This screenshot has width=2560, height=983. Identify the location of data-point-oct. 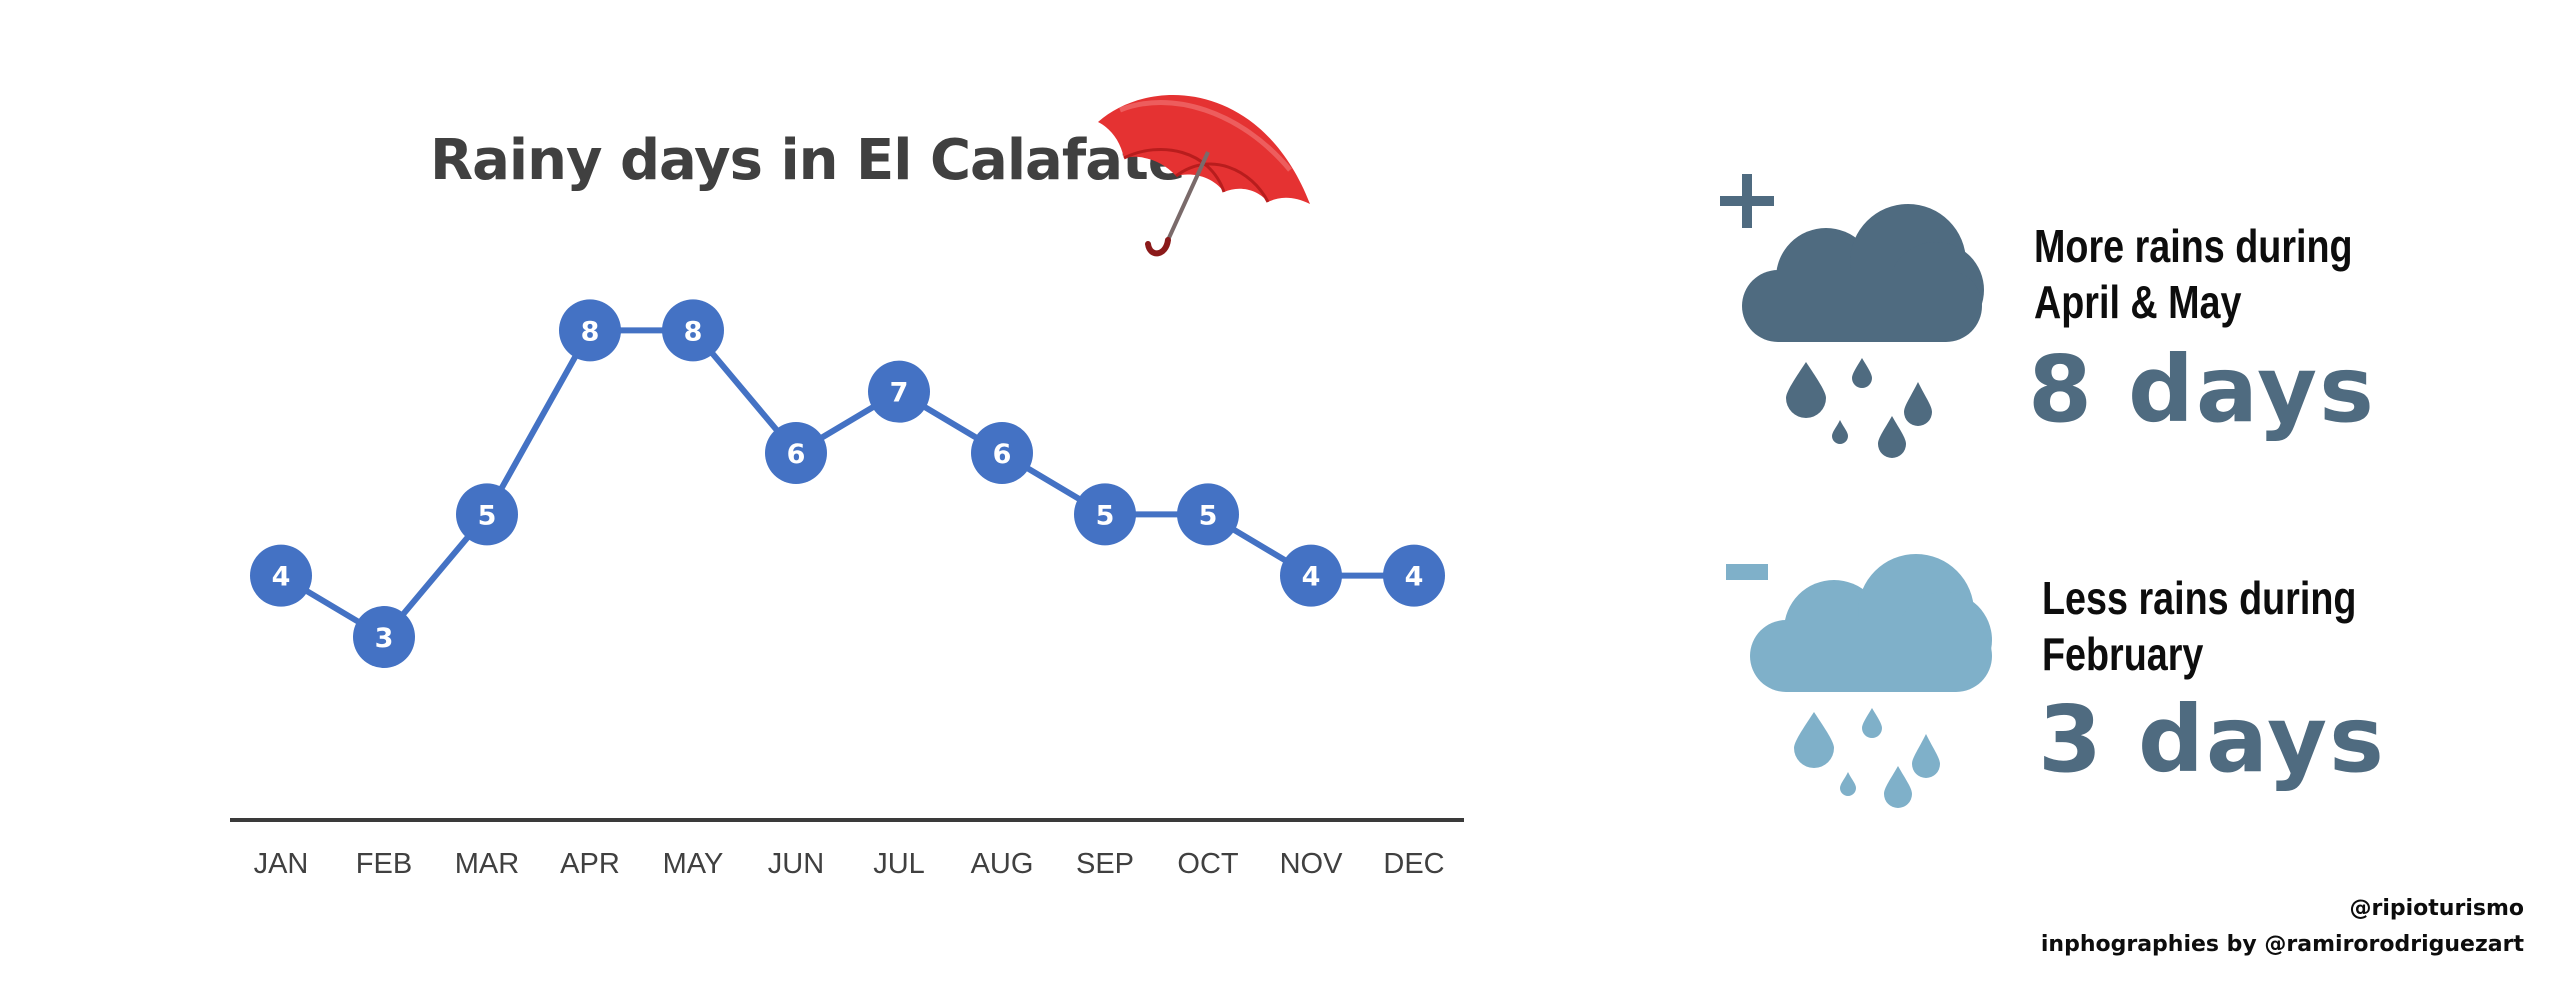
(1208, 514).